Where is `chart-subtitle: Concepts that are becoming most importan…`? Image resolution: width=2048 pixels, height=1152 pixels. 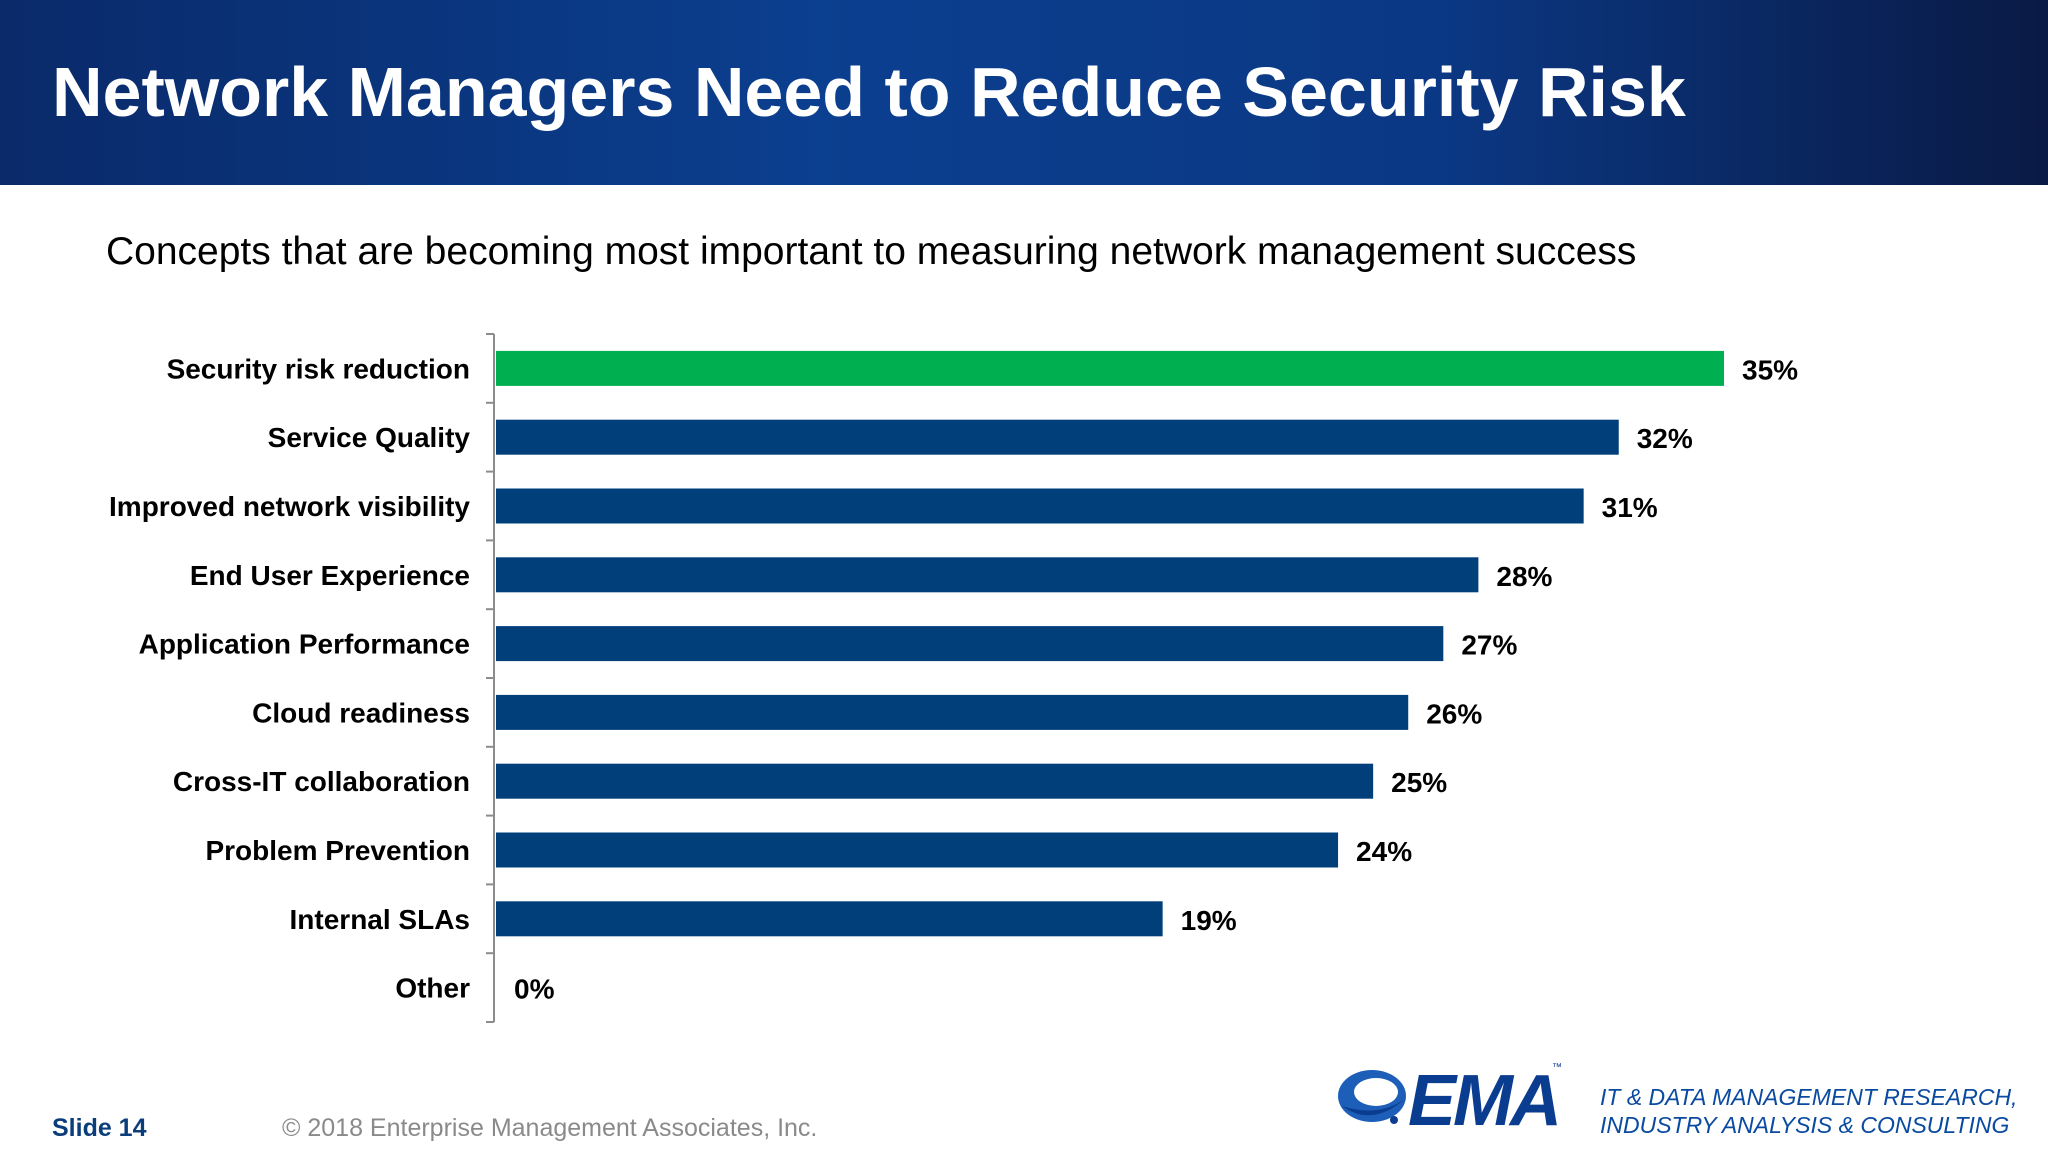
chart-subtitle: Concepts that are becoming most importan… is located at coordinates (871, 251).